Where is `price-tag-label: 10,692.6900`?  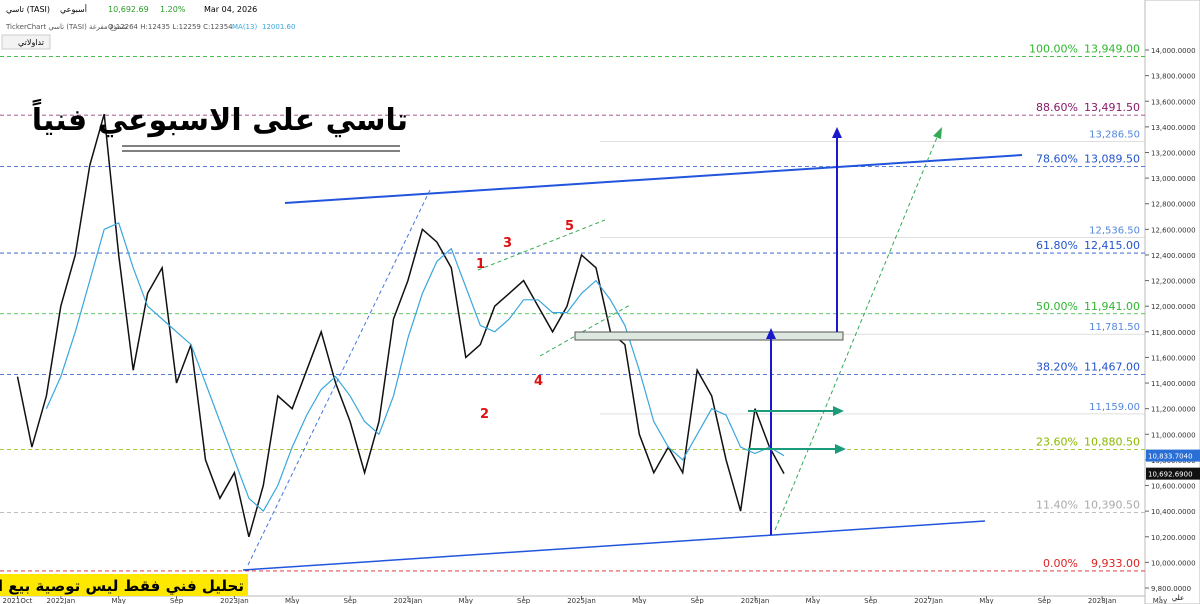 price-tag-label: 10,692.6900 is located at coordinates (1170, 475).